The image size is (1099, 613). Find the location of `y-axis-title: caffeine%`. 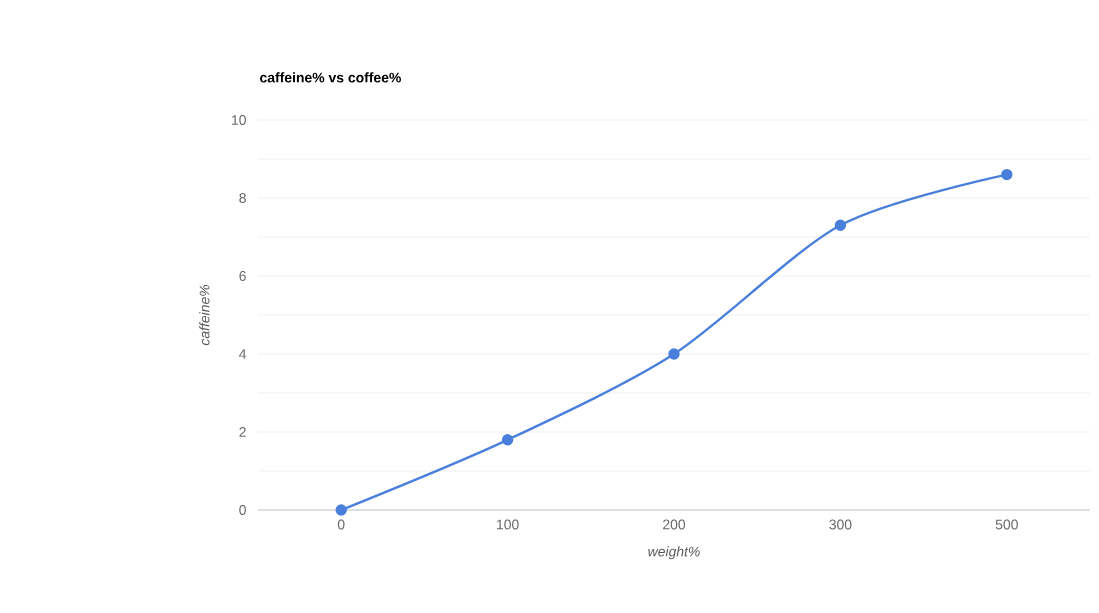

y-axis-title: caffeine% is located at coordinates (204, 315).